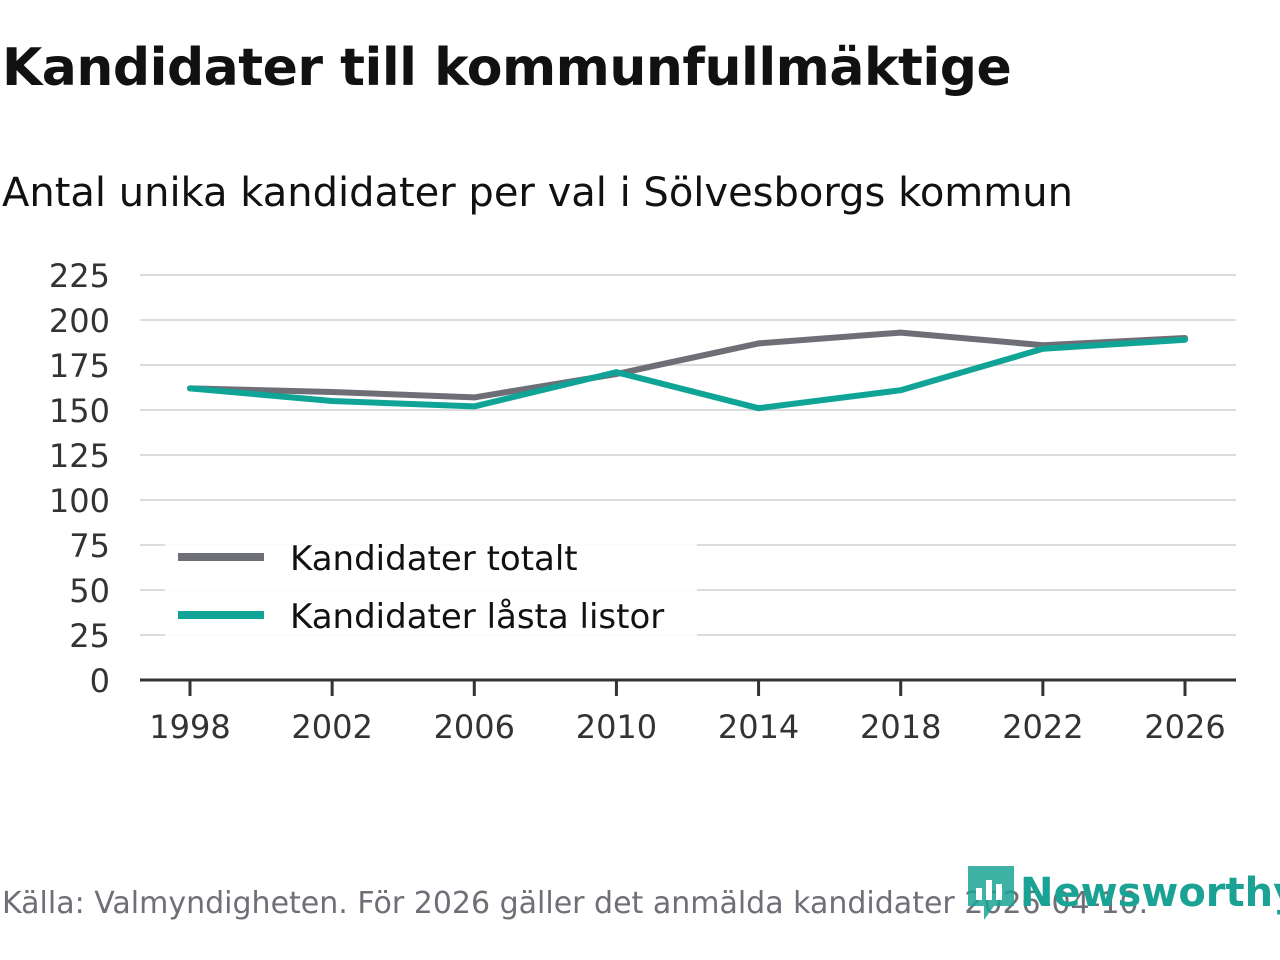  I want to click on x-tick-label: 2018, so click(900, 727).